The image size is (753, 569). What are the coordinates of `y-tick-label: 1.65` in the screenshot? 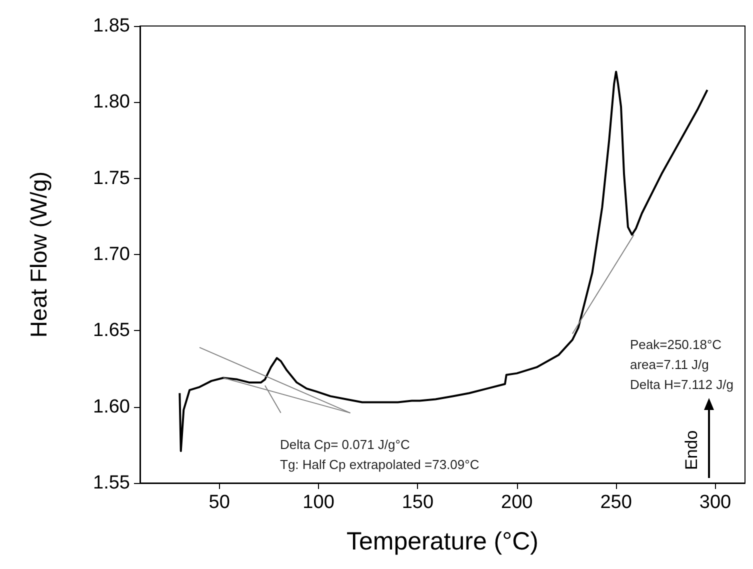 It's located at (111, 331).